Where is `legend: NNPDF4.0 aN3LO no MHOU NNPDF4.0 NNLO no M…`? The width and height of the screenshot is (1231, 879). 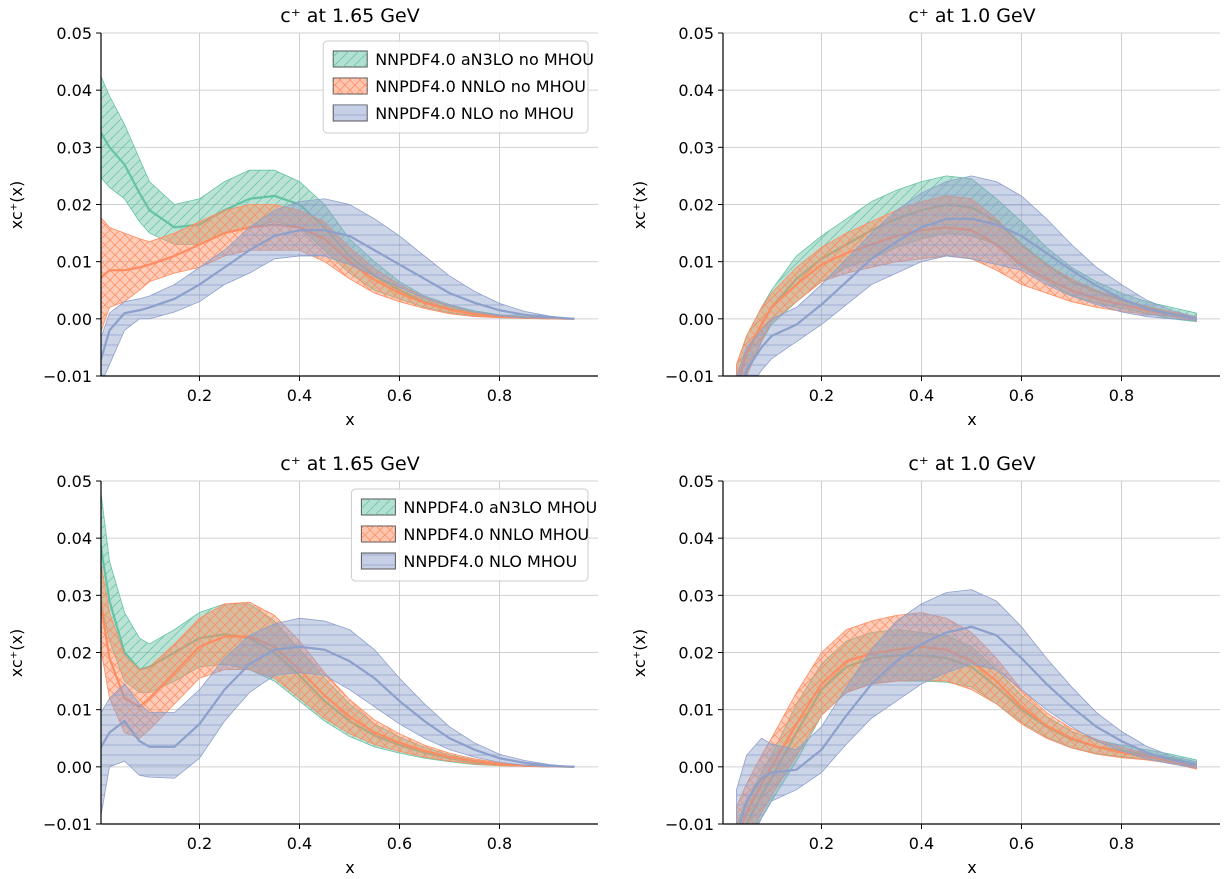
legend: NNPDF4.0 aN3LO no MHOU NNPDF4.0 NNLO no M… is located at coordinates (458, 87).